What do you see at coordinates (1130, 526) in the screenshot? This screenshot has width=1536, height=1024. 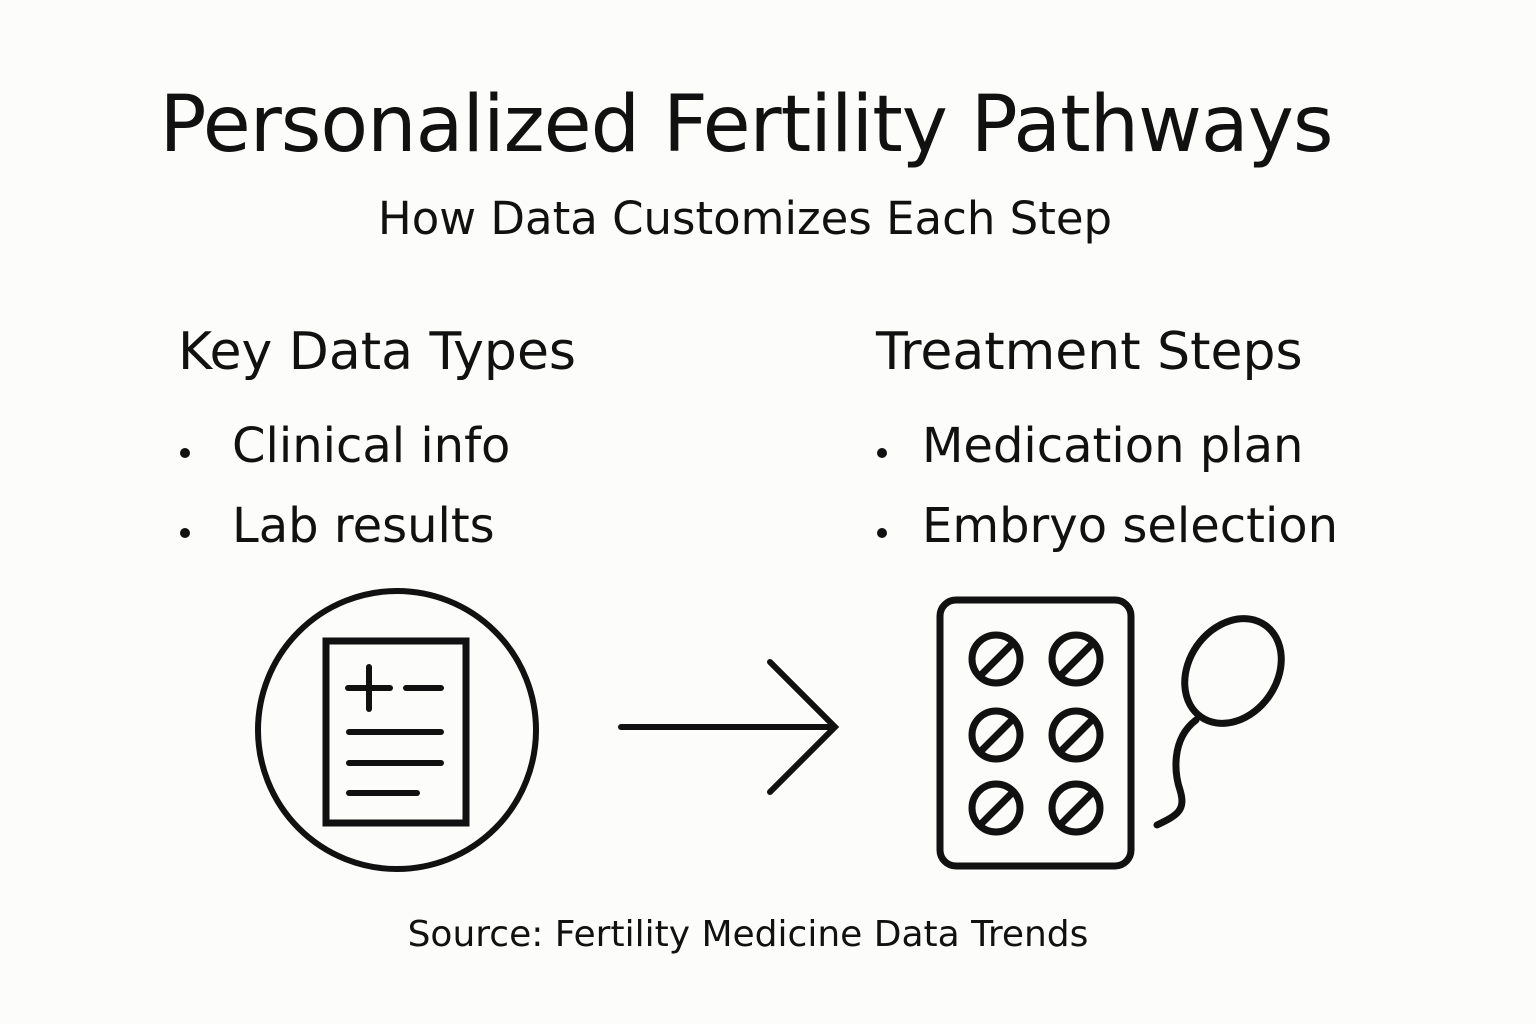 I see `list-item: Embryo selection` at bounding box center [1130, 526].